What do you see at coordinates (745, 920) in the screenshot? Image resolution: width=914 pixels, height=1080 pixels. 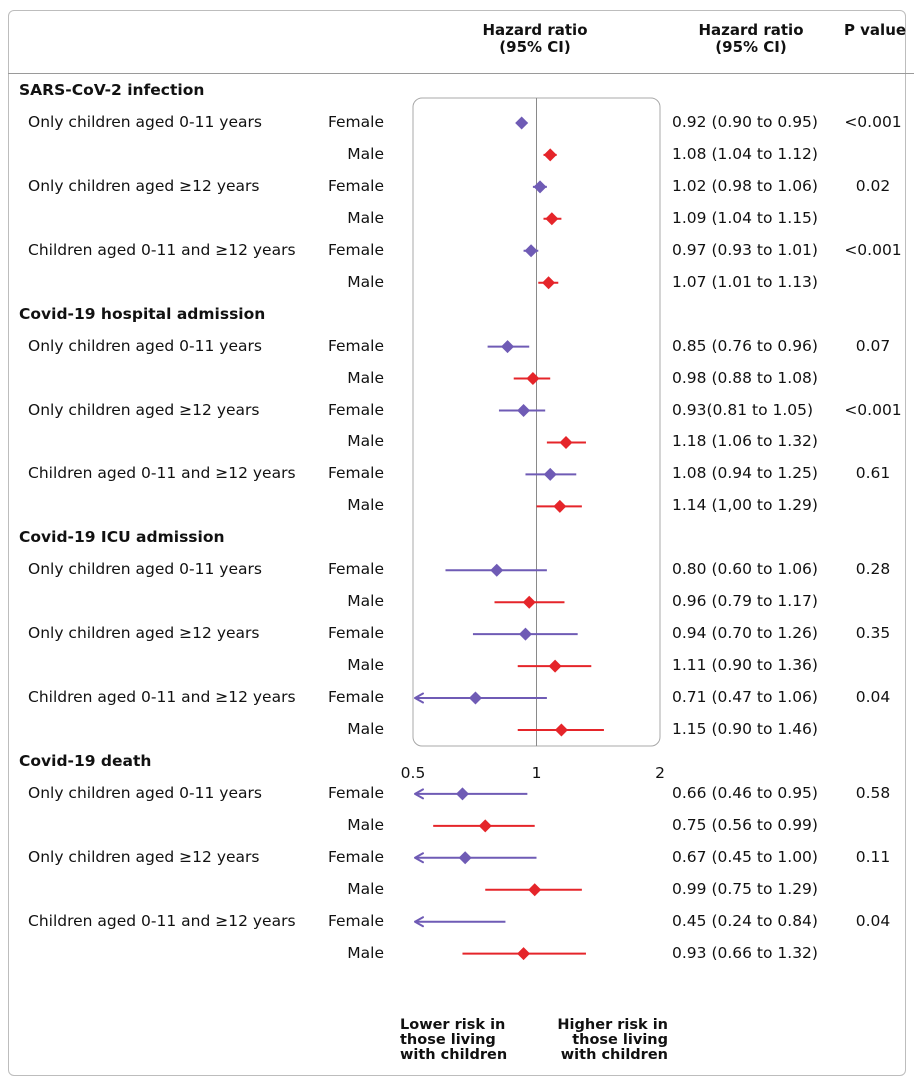 I see `hazard-ratio-value: 0.45 (0.24 to 0.84)` at bounding box center [745, 920].